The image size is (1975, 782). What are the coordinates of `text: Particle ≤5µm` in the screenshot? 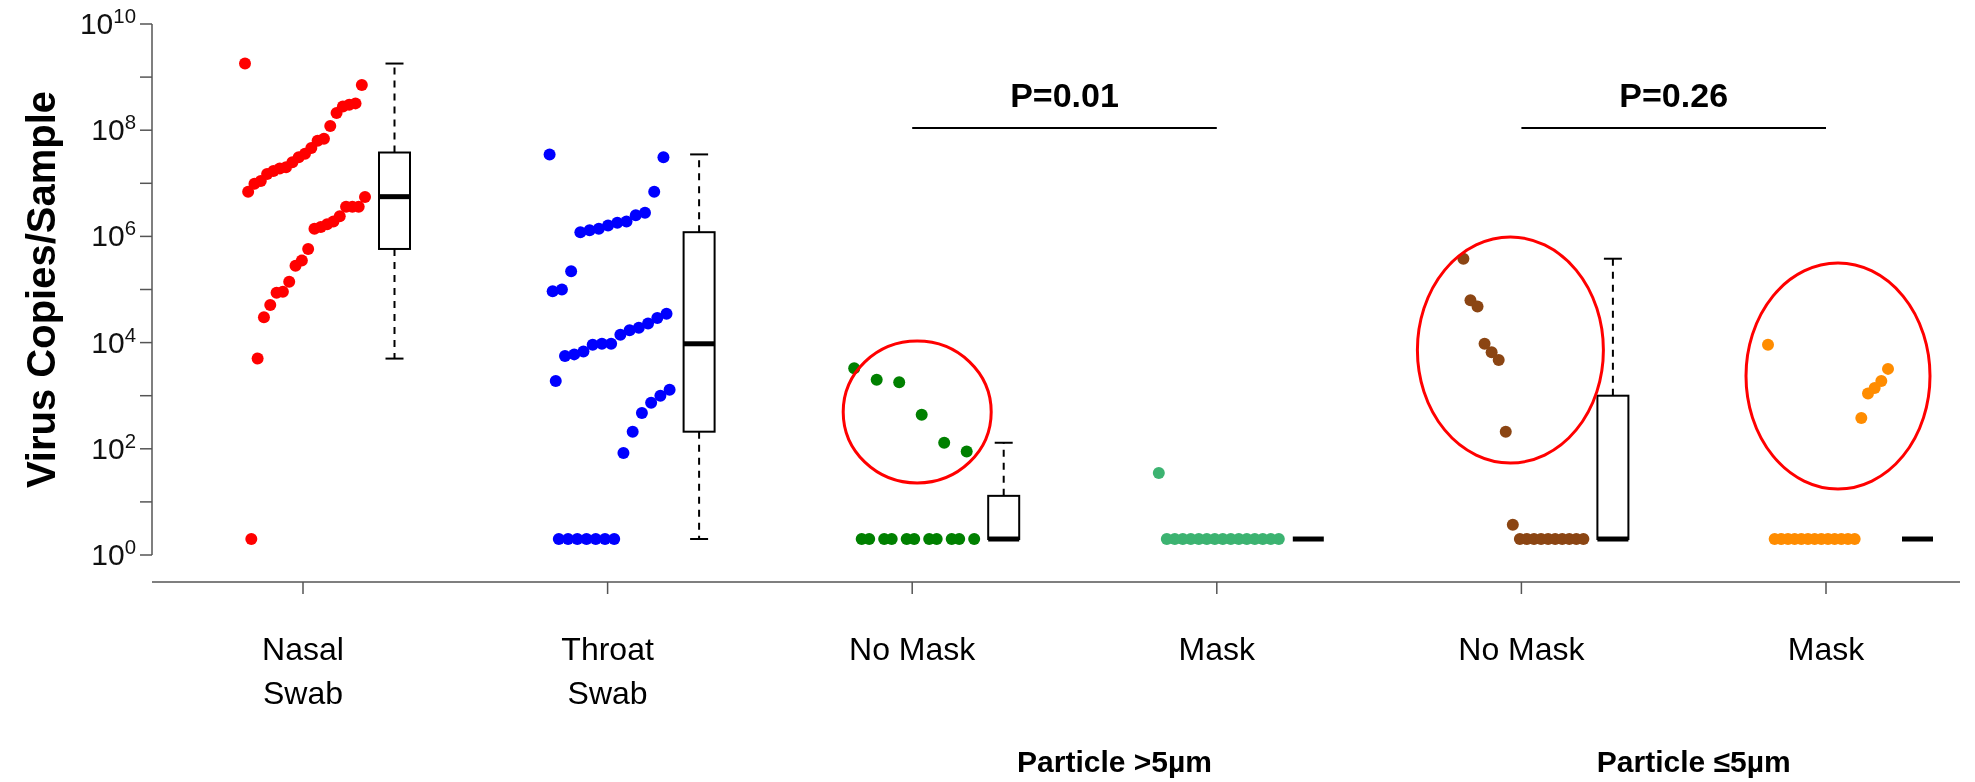 It's located at (1693, 761).